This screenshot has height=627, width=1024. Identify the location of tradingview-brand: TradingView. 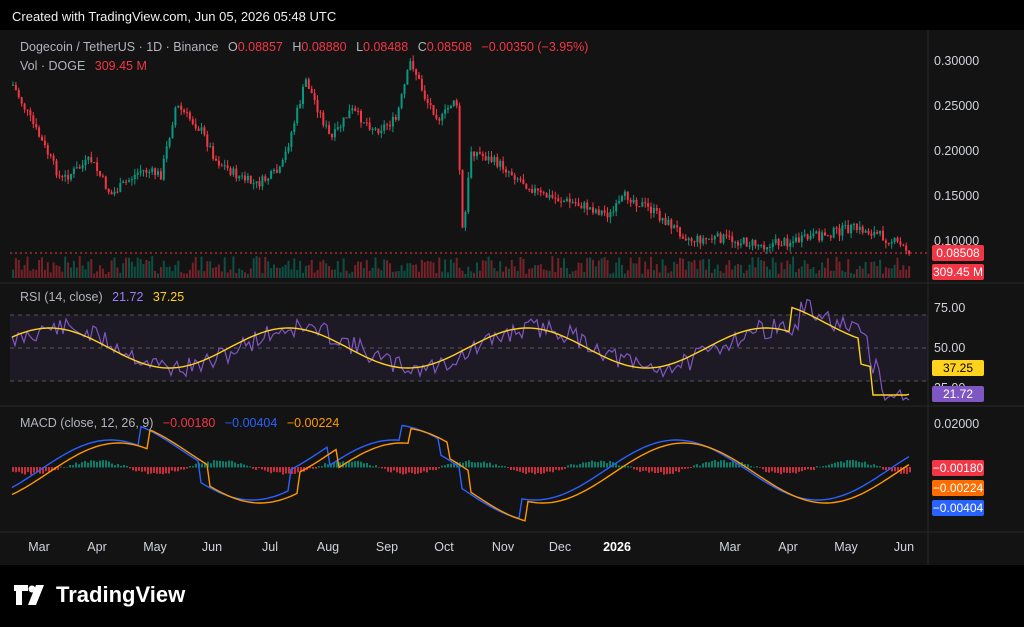
(99, 595).